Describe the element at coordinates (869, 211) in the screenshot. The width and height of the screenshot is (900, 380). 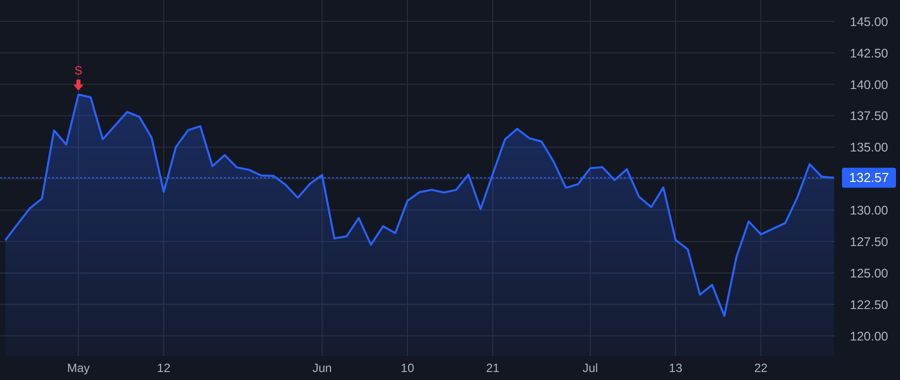
I see `y-tick-label: 130.00` at that location.